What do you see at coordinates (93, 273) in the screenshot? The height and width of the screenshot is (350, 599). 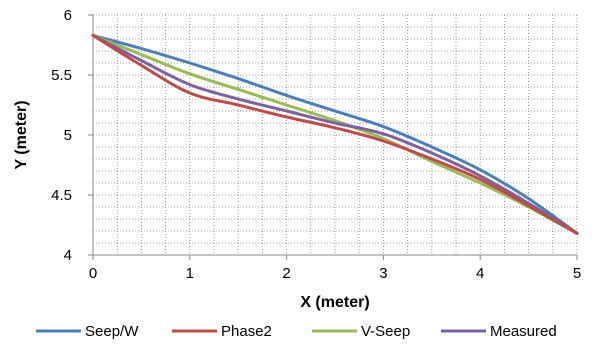 I see `x-tick-label: 0` at bounding box center [93, 273].